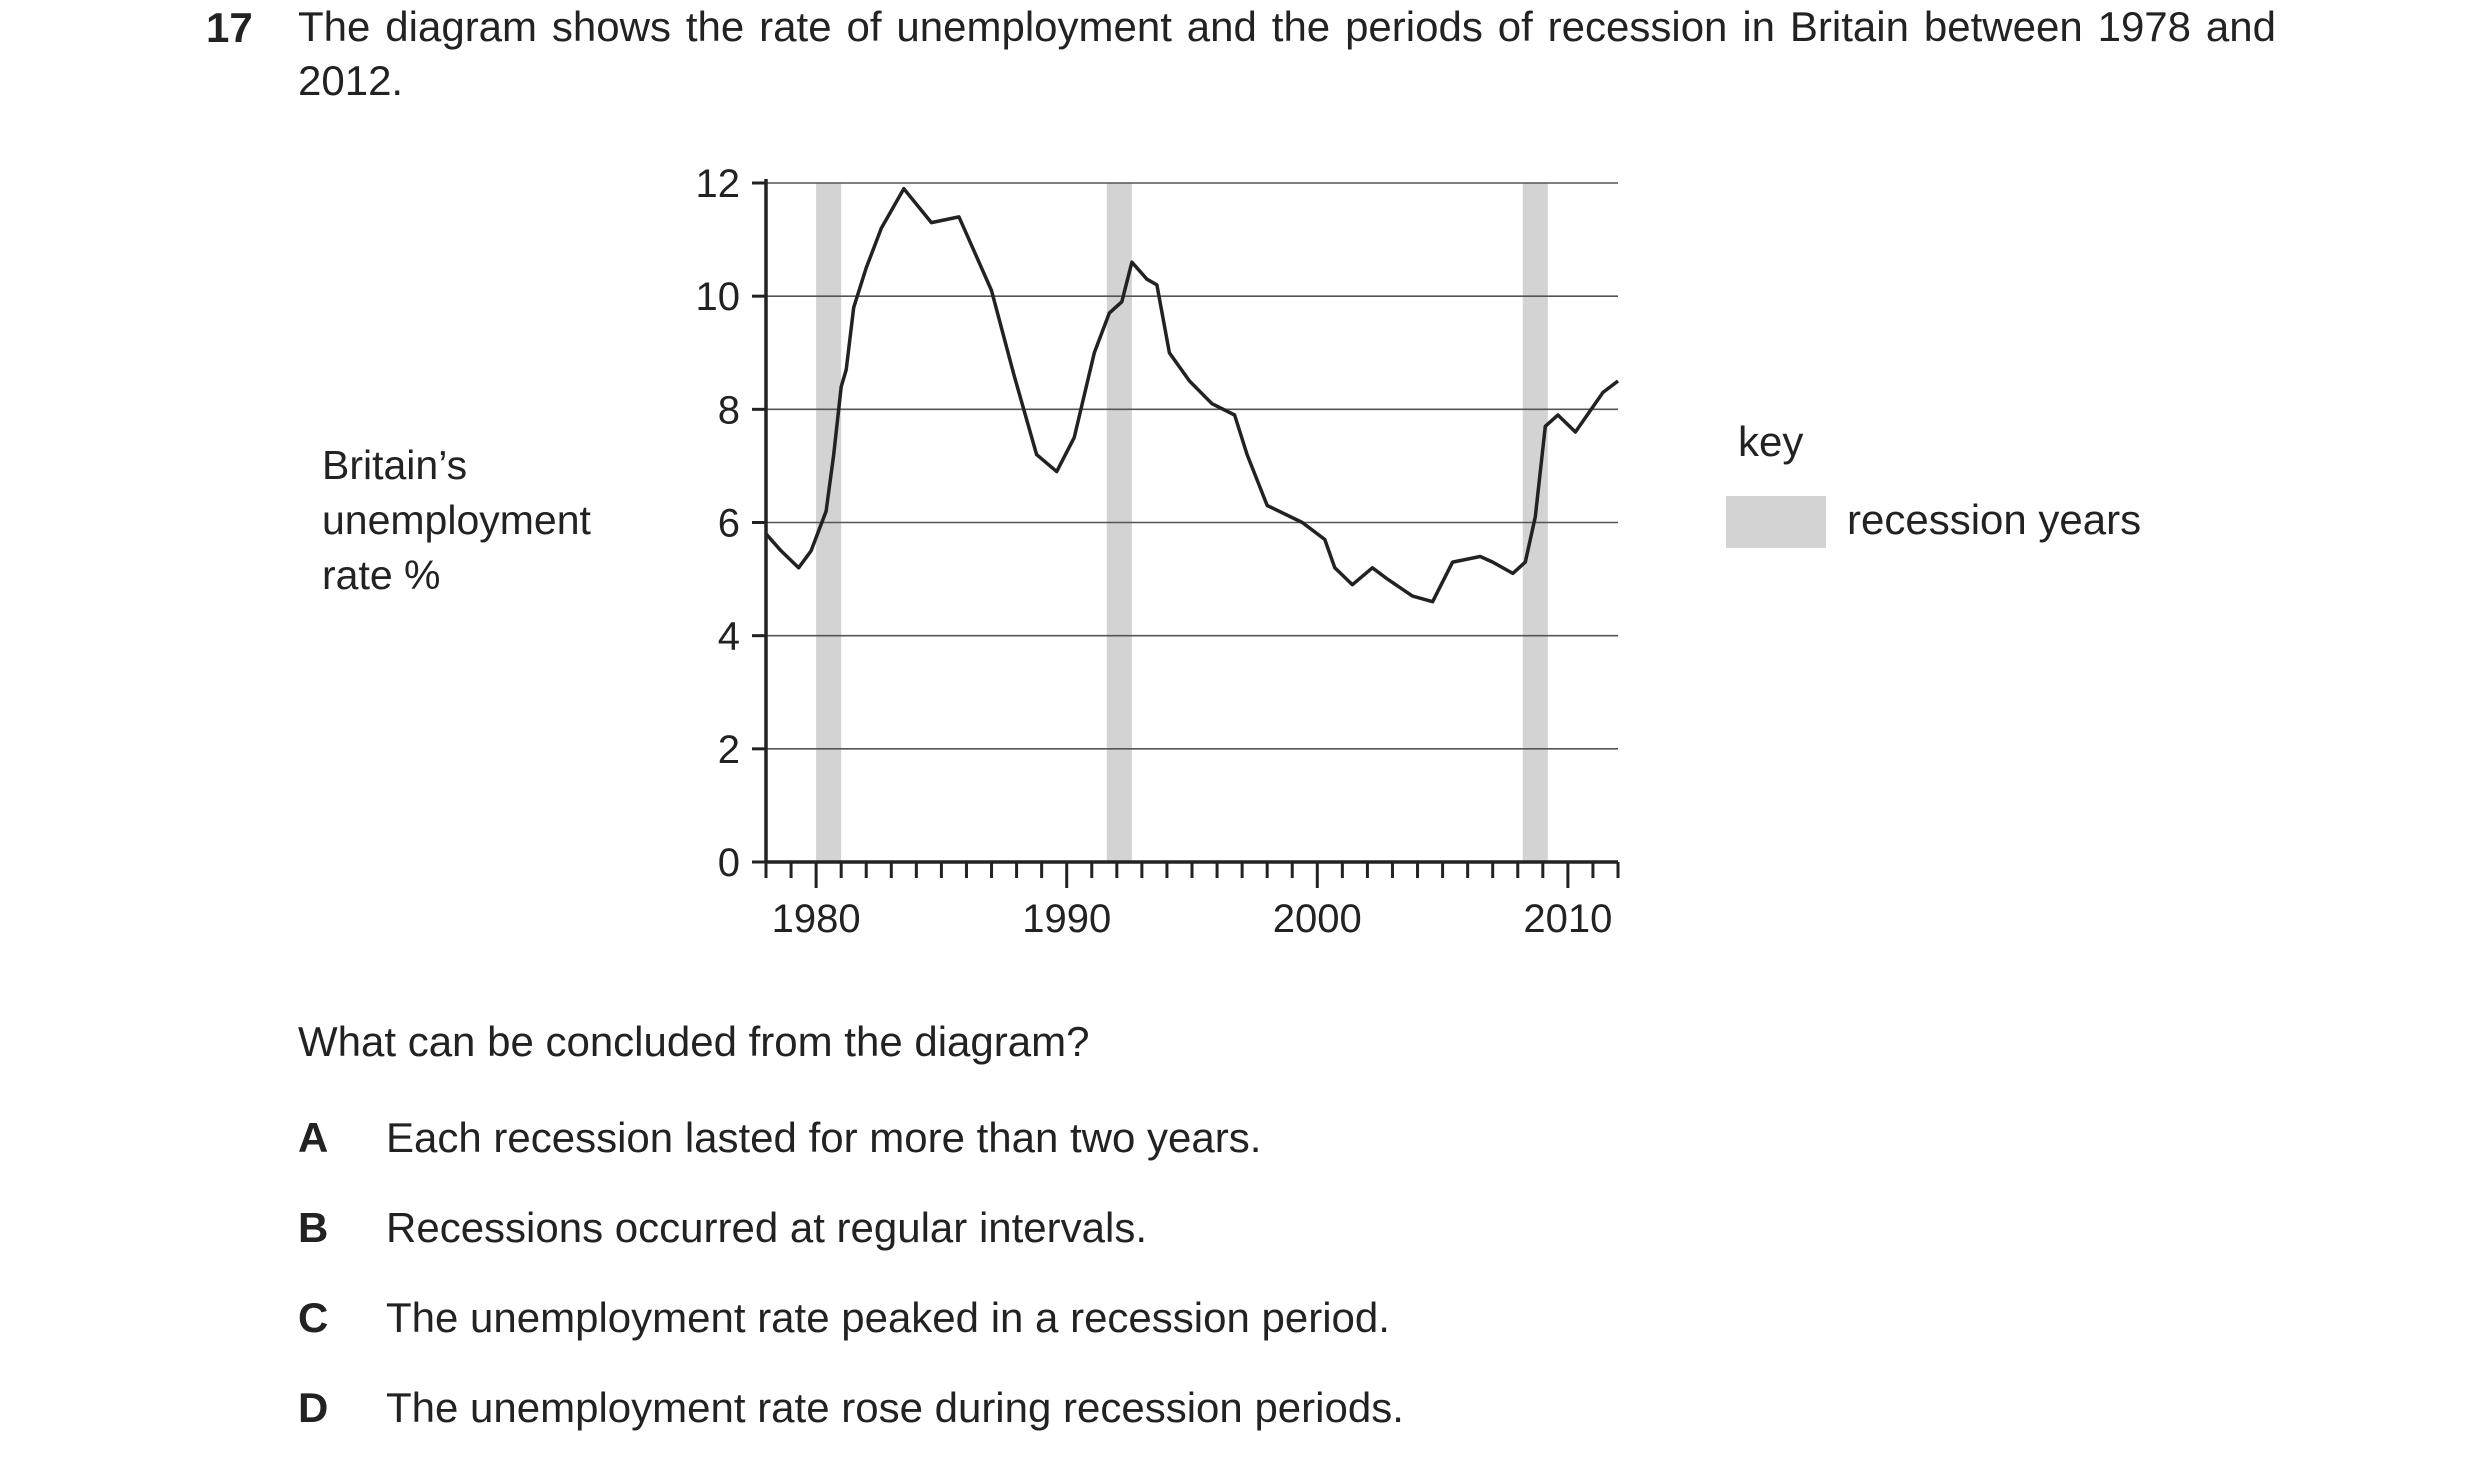 This screenshot has width=2480, height=1470. Describe the element at coordinates (381, 575) in the screenshot. I see `y-axis-label-line: rate %` at that location.